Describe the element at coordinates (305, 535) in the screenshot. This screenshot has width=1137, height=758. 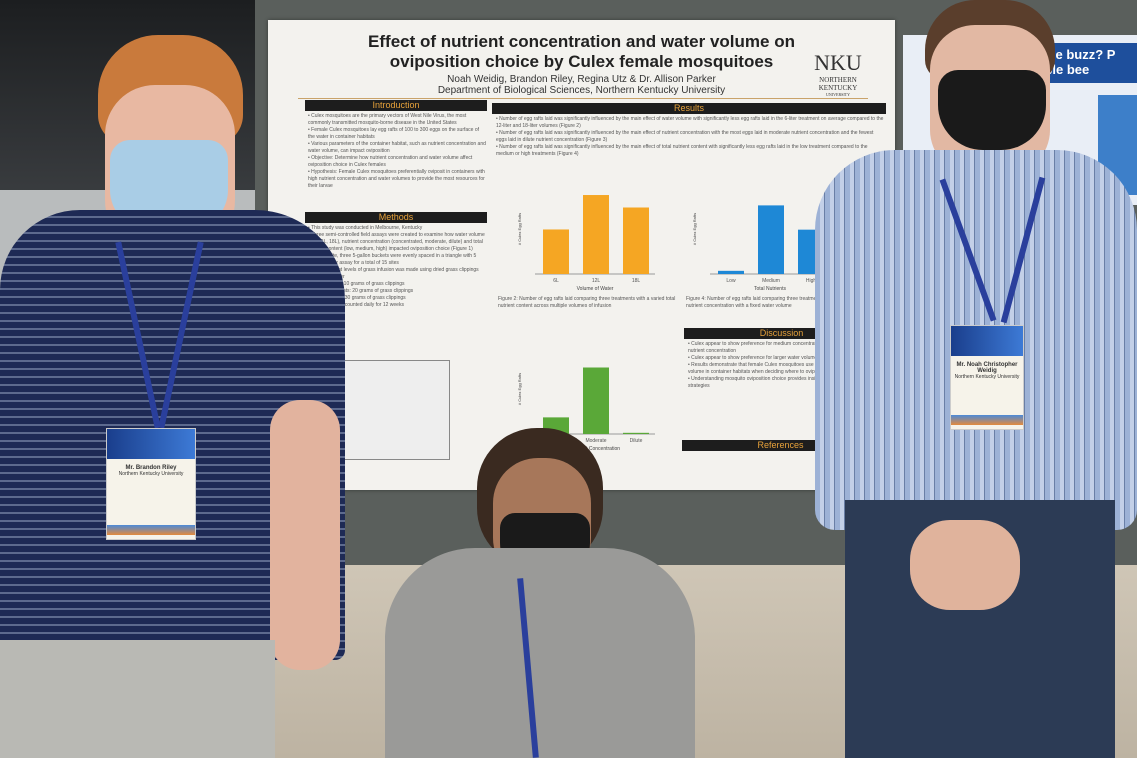
I see `arm` at that location.